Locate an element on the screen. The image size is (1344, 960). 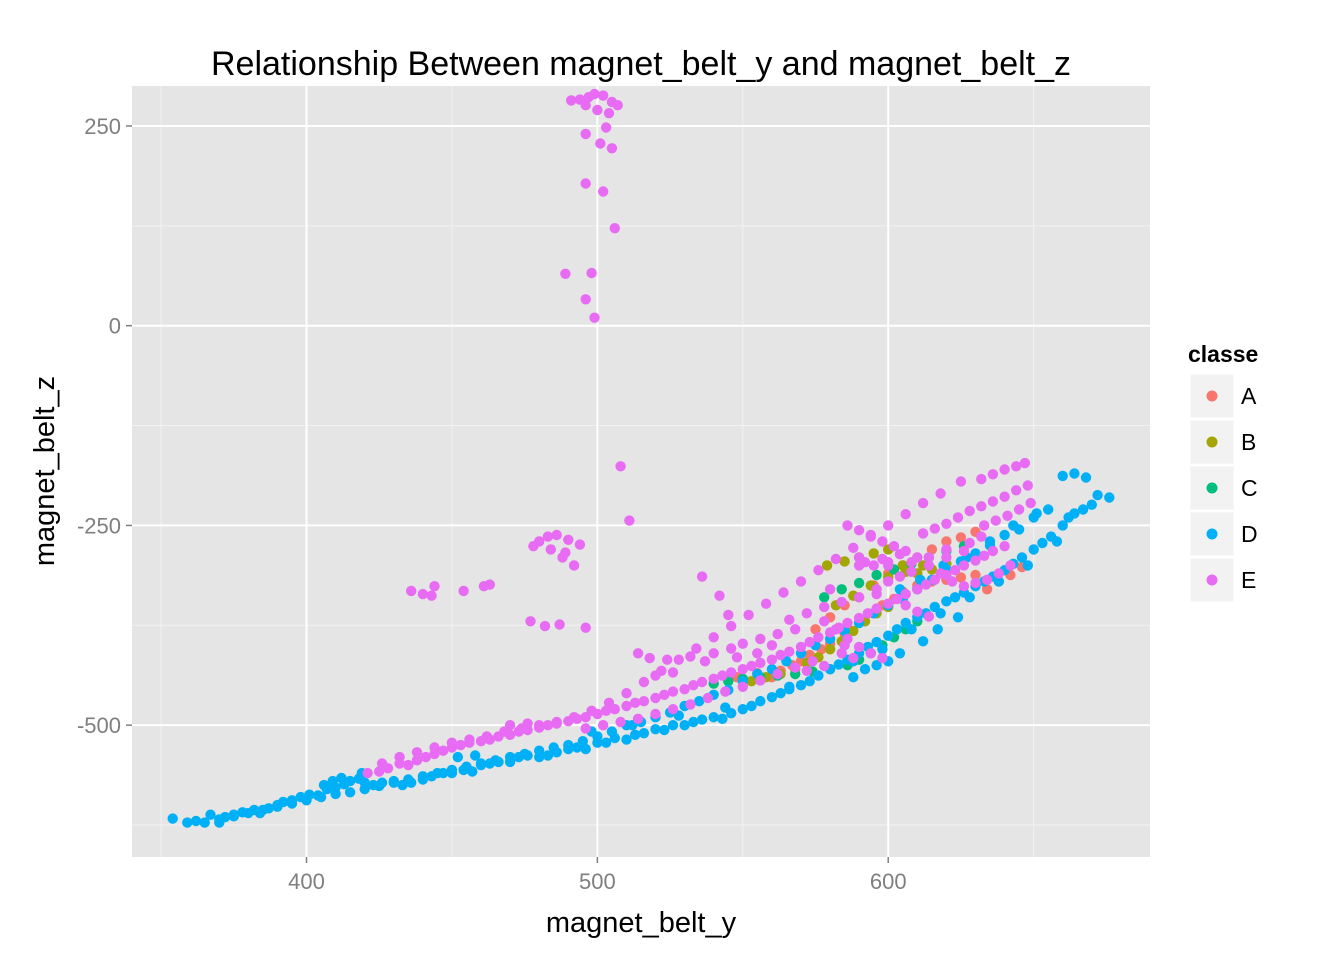
legend-marker-B is located at coordinates (1212, 442).